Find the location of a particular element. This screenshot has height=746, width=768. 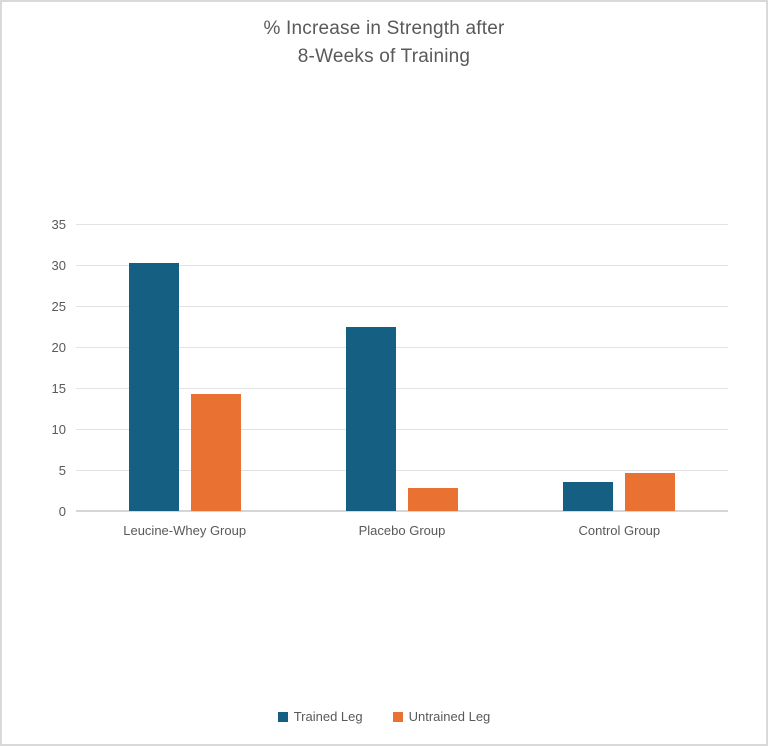

legend-item-untrained-leg: Untrained Leg is located at coordinates (441, 716).